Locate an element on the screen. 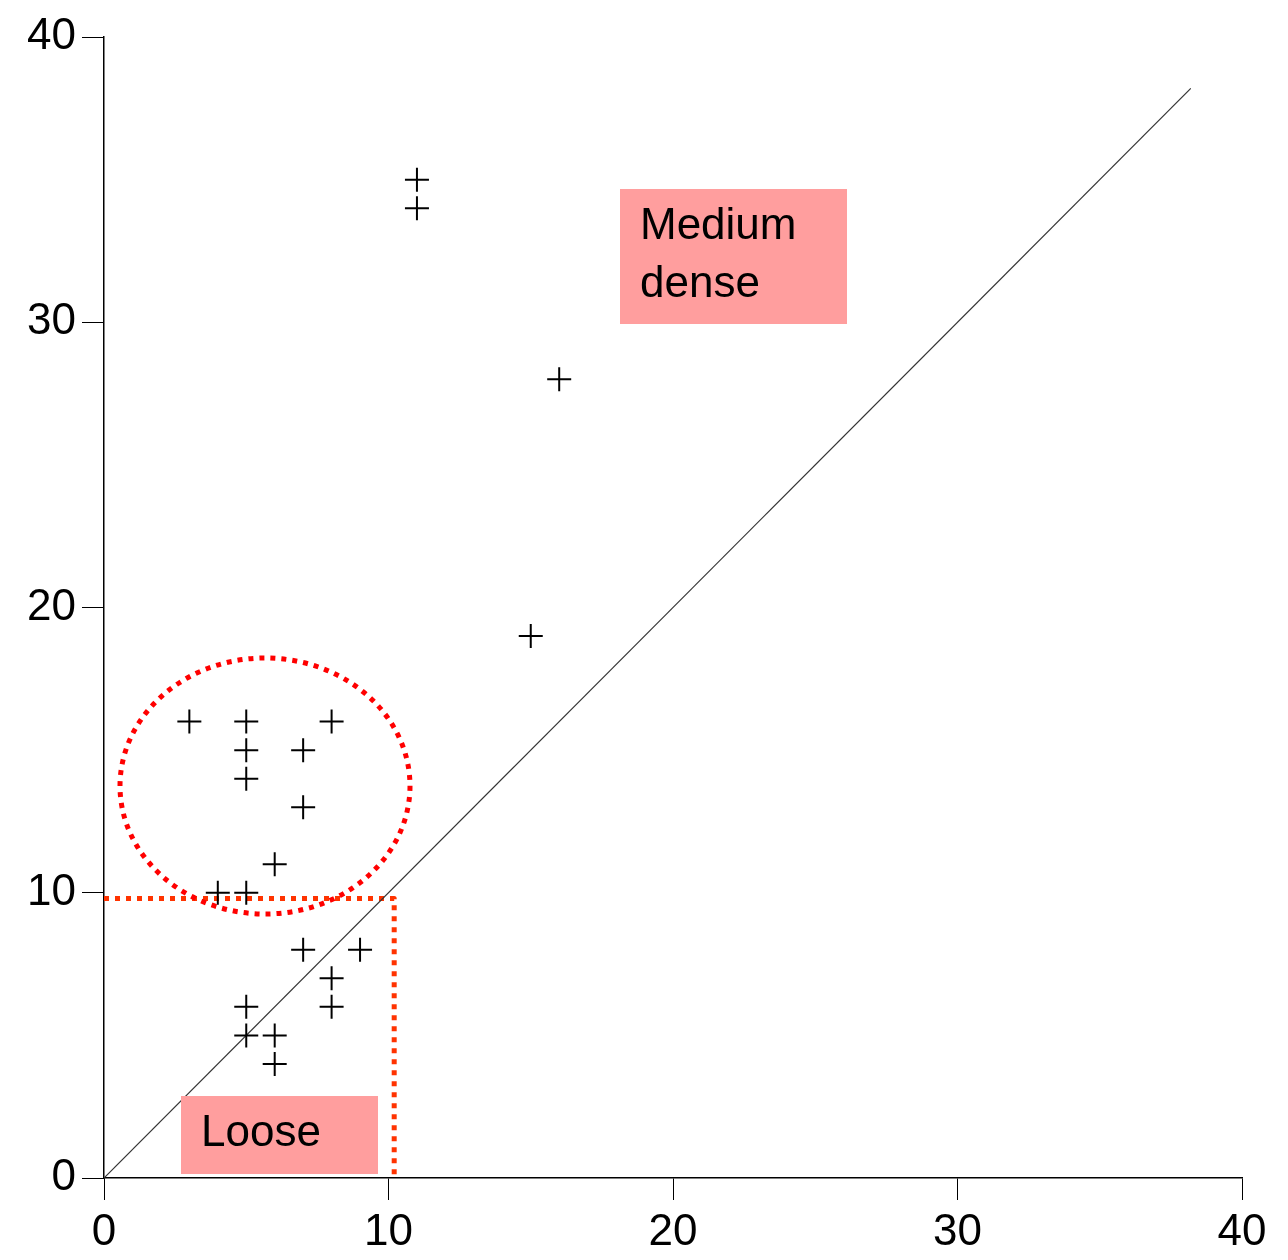 This screenshot has width=1288, height=1260. x-tick-label: 10 is located at coordinates (388, 1229).